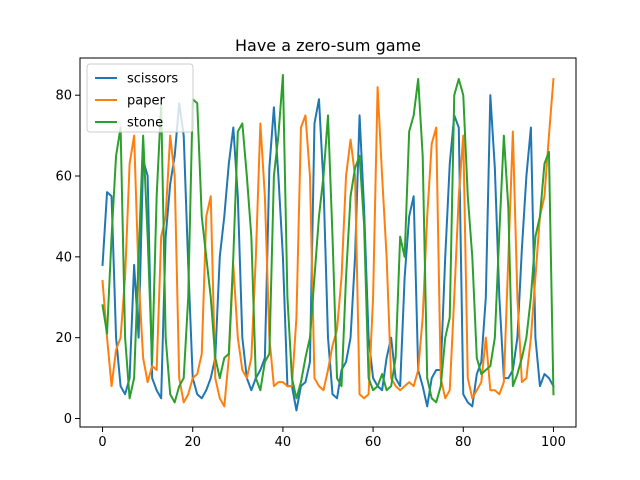 Image resolution: width=640 pixels, height=480 pixels. I want to click on legend-label-scissors: scissors, so click(152, 79).